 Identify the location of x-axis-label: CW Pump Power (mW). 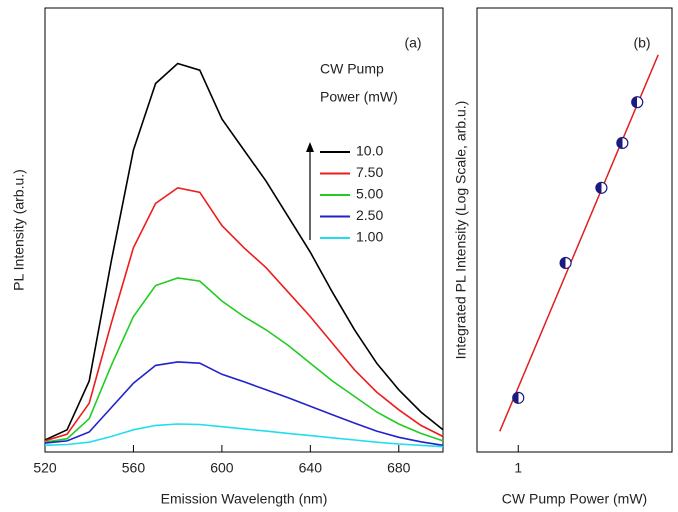
(574, 499).